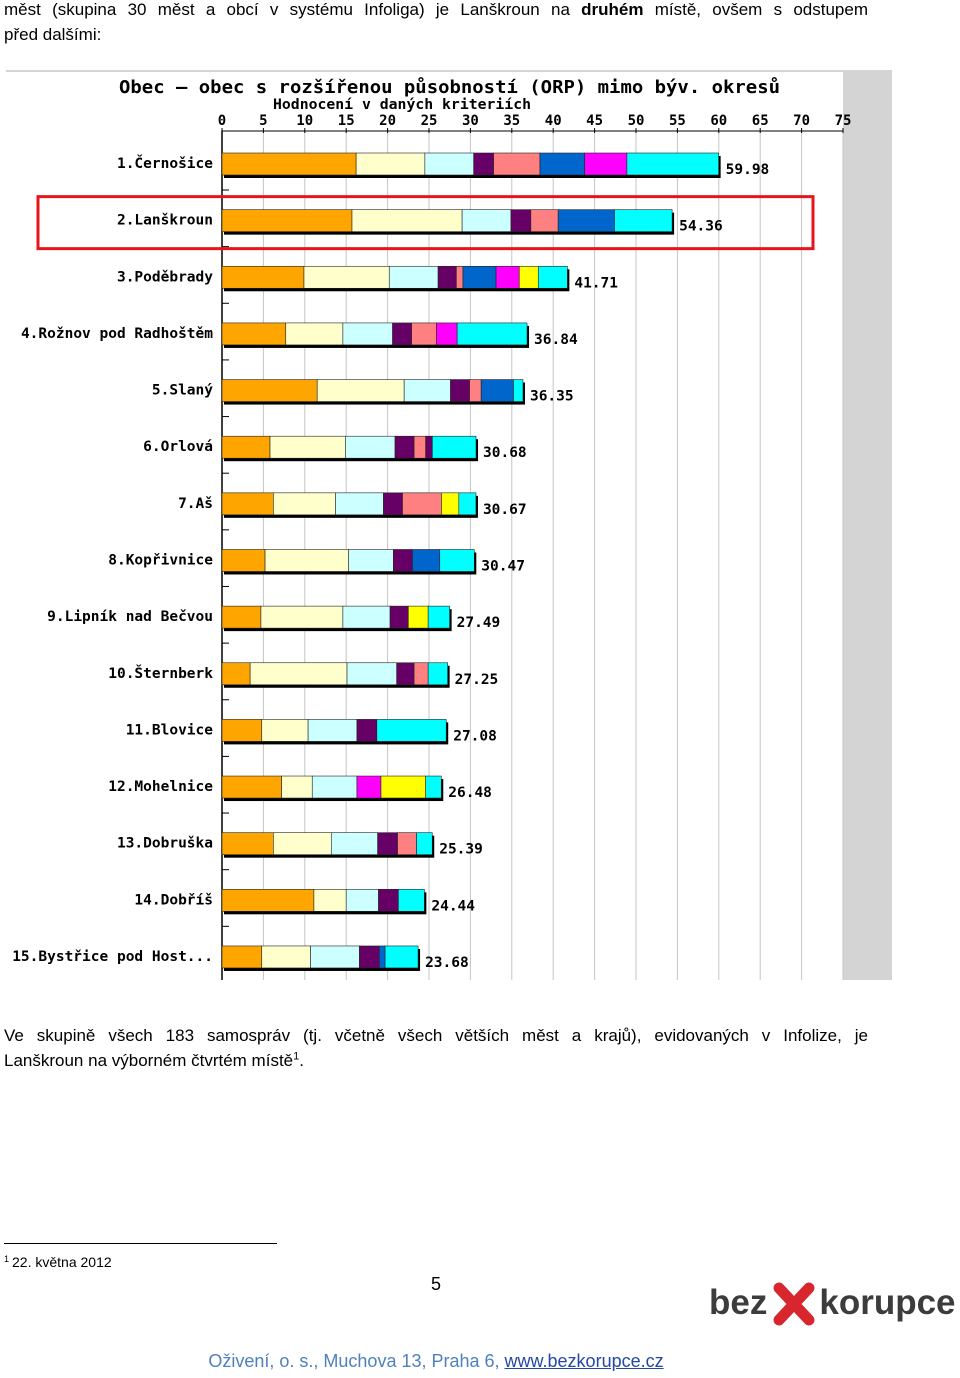  I want to click on row-label: 6.Orlová, so click(178, 447).